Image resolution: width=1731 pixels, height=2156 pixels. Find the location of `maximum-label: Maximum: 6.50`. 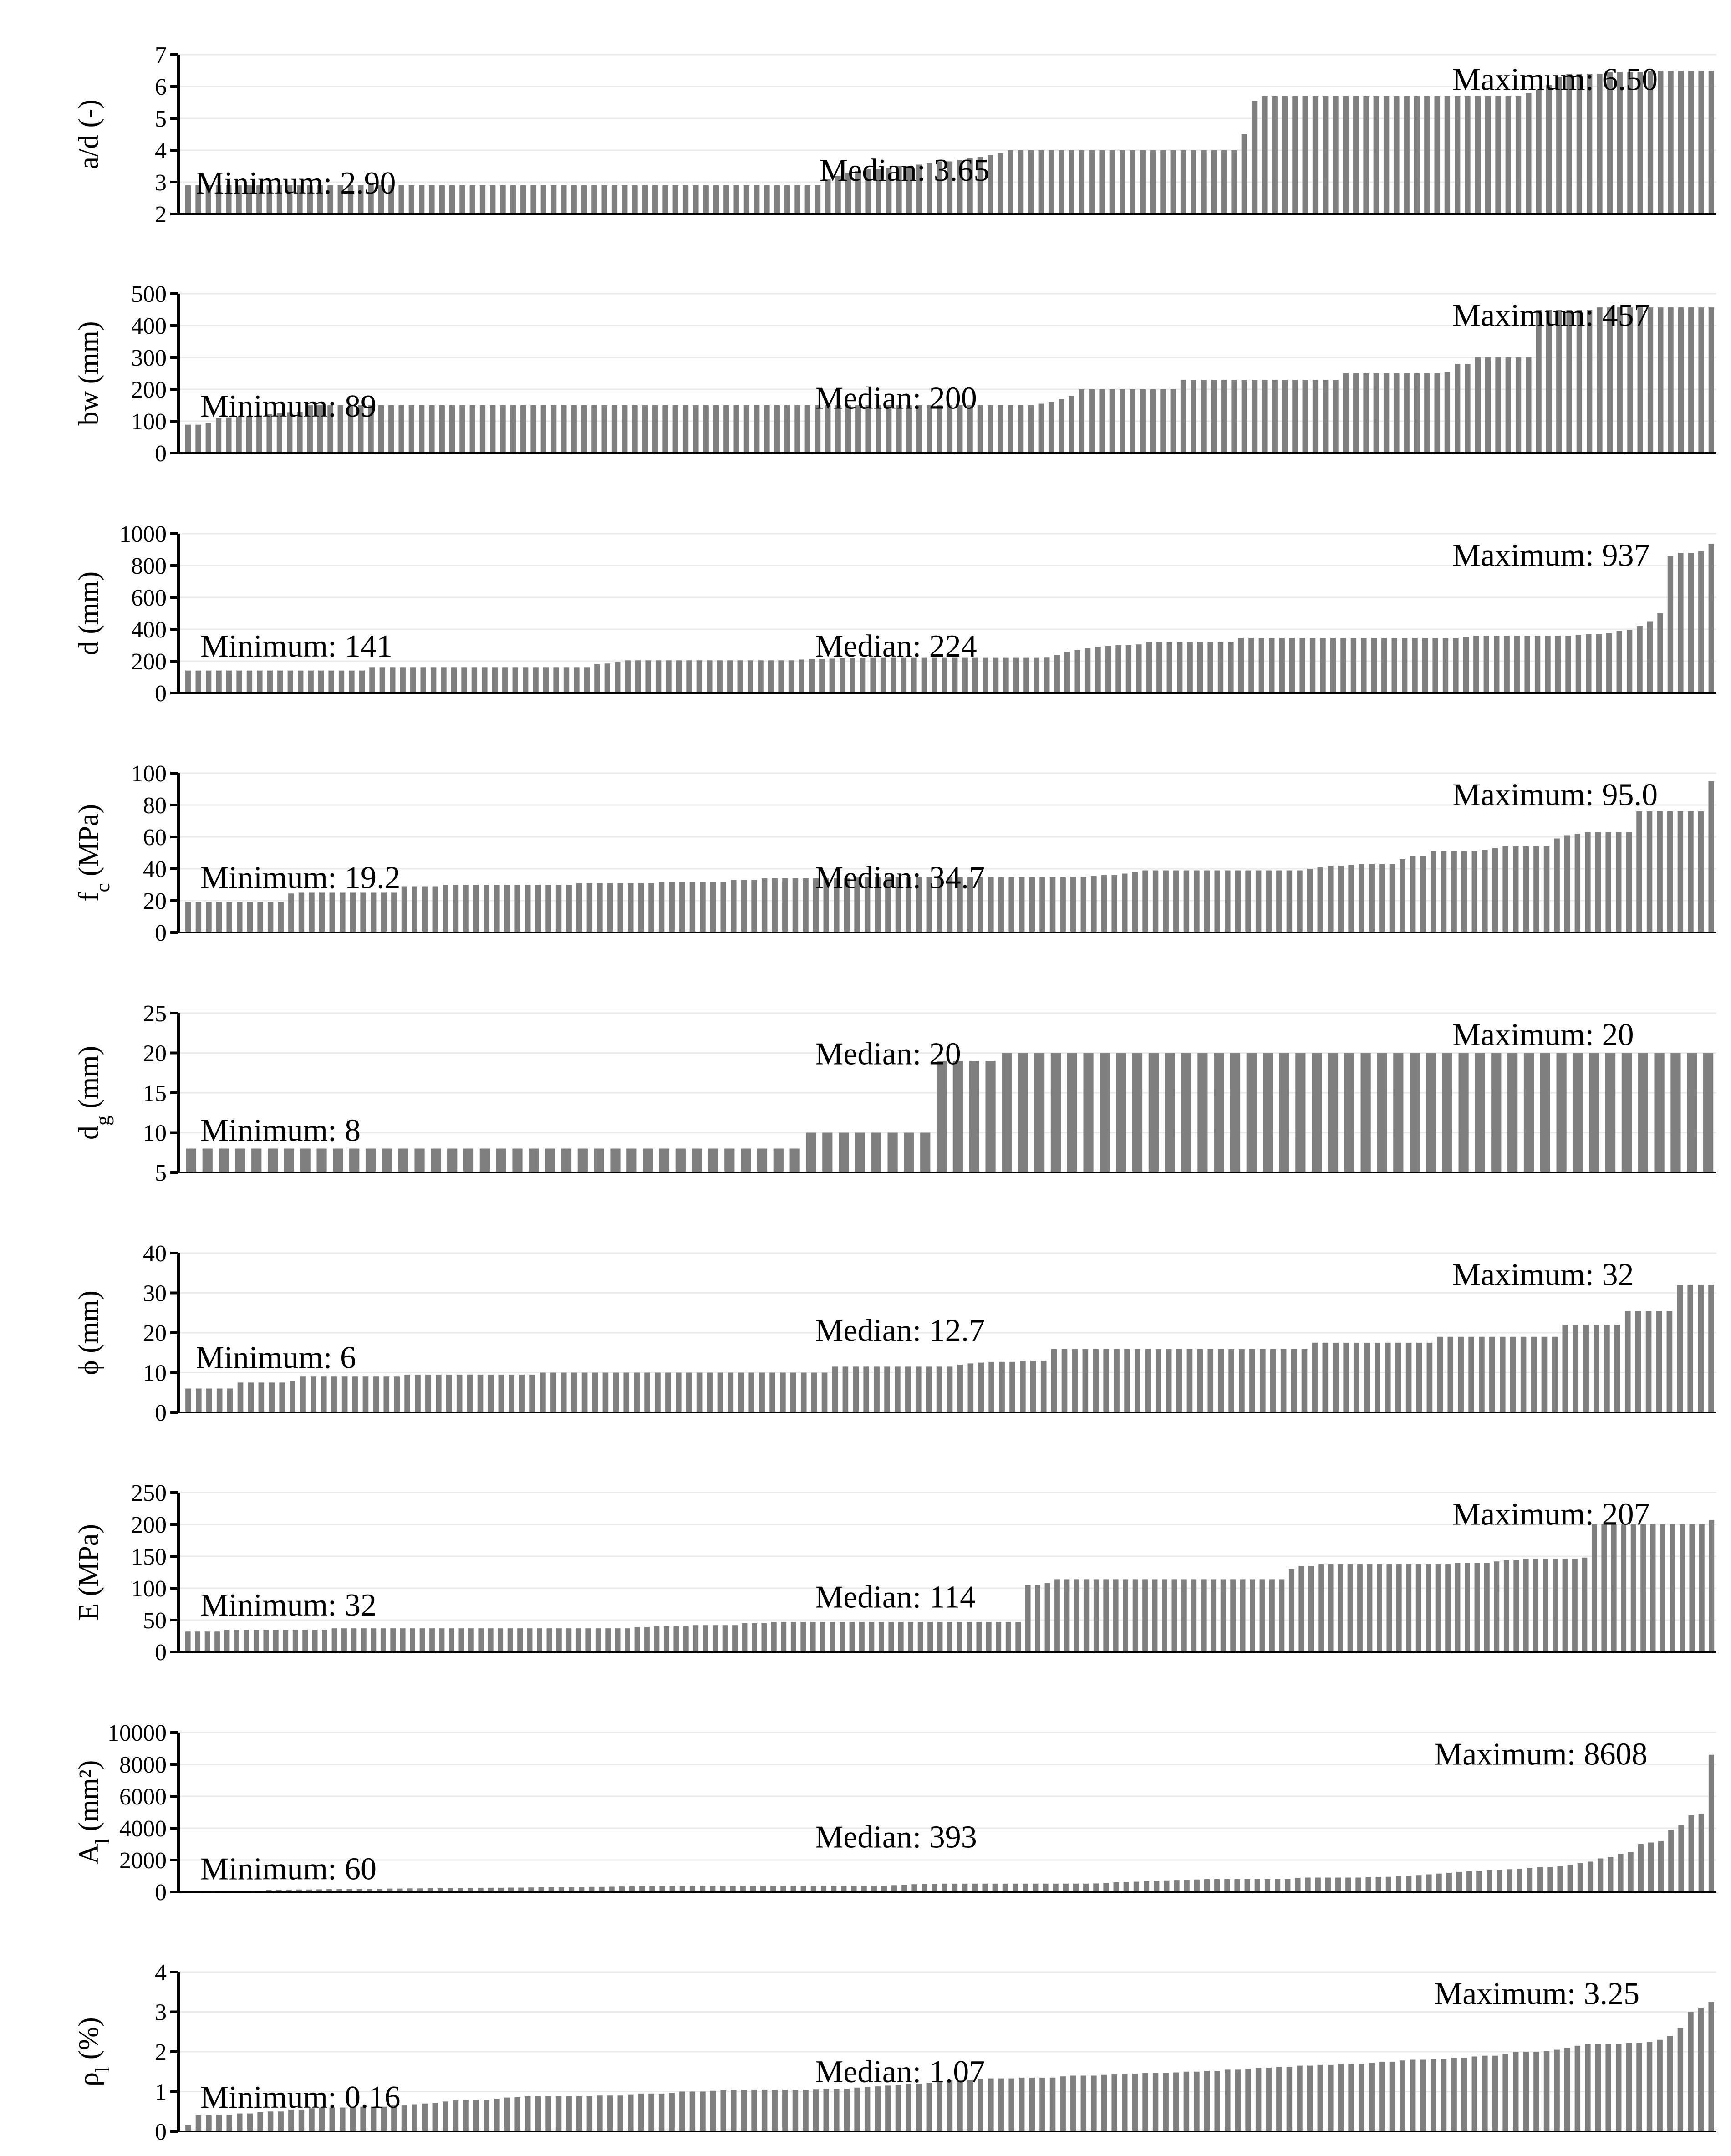

maximum-label: Maximum: 6.50 is located at coordinates (1555, 79).